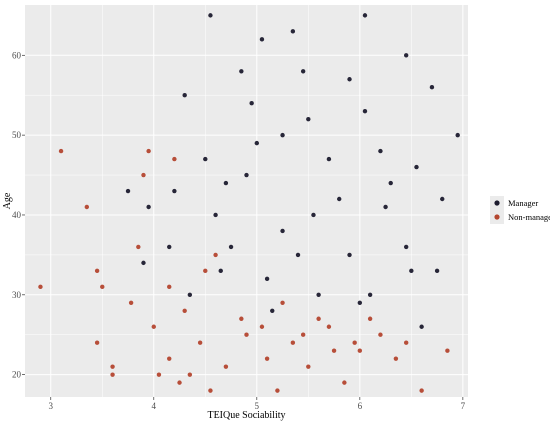  I want to click on legend: Manager Non-manager, so click(520, 210).